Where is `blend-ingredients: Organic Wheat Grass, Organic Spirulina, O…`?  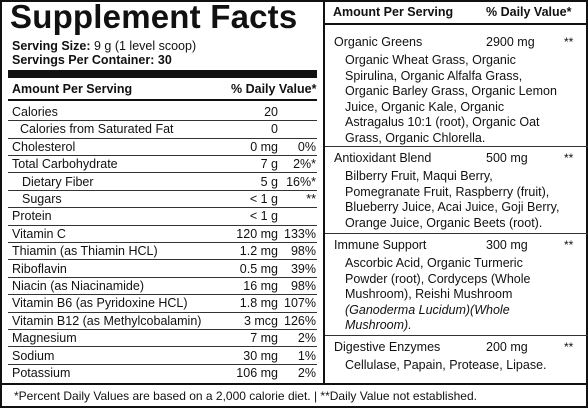
blend-ingredients: Organic Wheat Grass, Organic Spirulina, O… is located at coordinates (457, 99).